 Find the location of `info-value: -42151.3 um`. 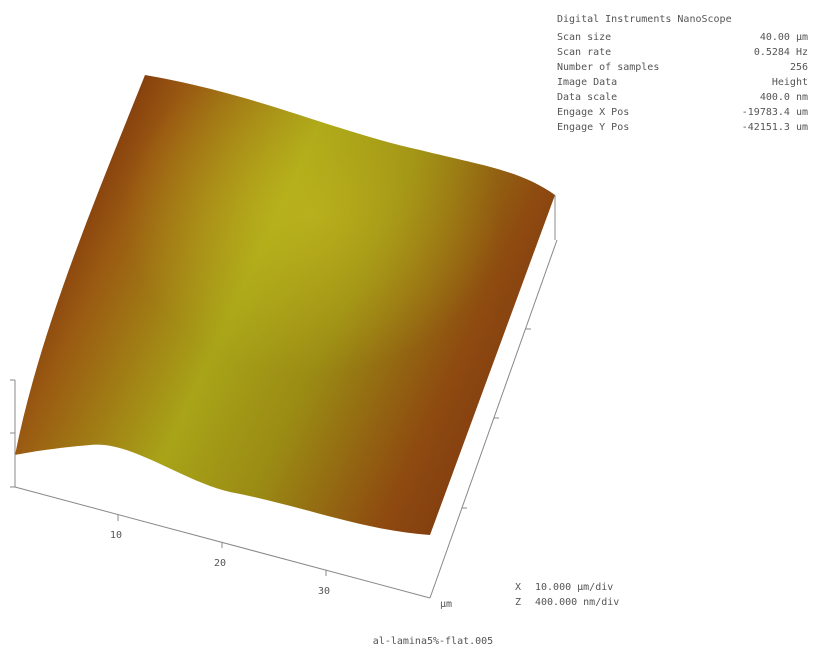

info-value: -42151.3 um is located at coordinates (775, 127).